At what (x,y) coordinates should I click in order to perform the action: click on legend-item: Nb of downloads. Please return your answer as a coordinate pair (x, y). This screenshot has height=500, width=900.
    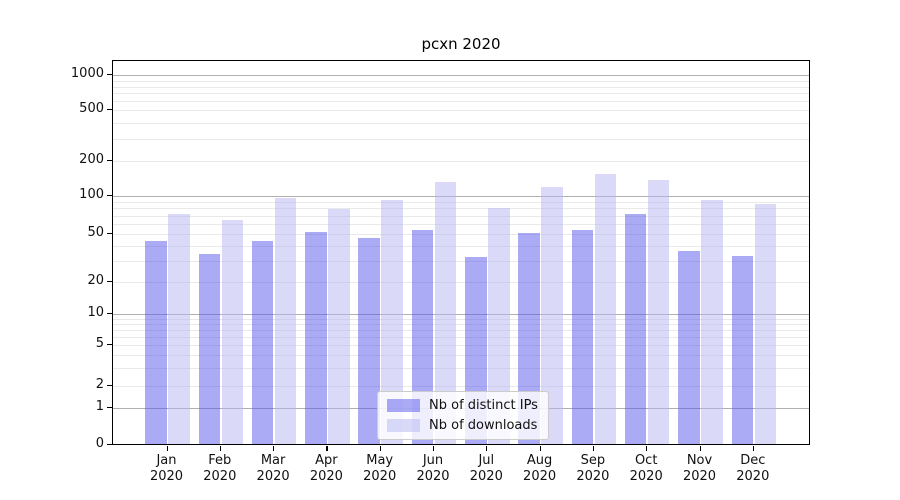
    Looking at the image, I should click on (462, 425).